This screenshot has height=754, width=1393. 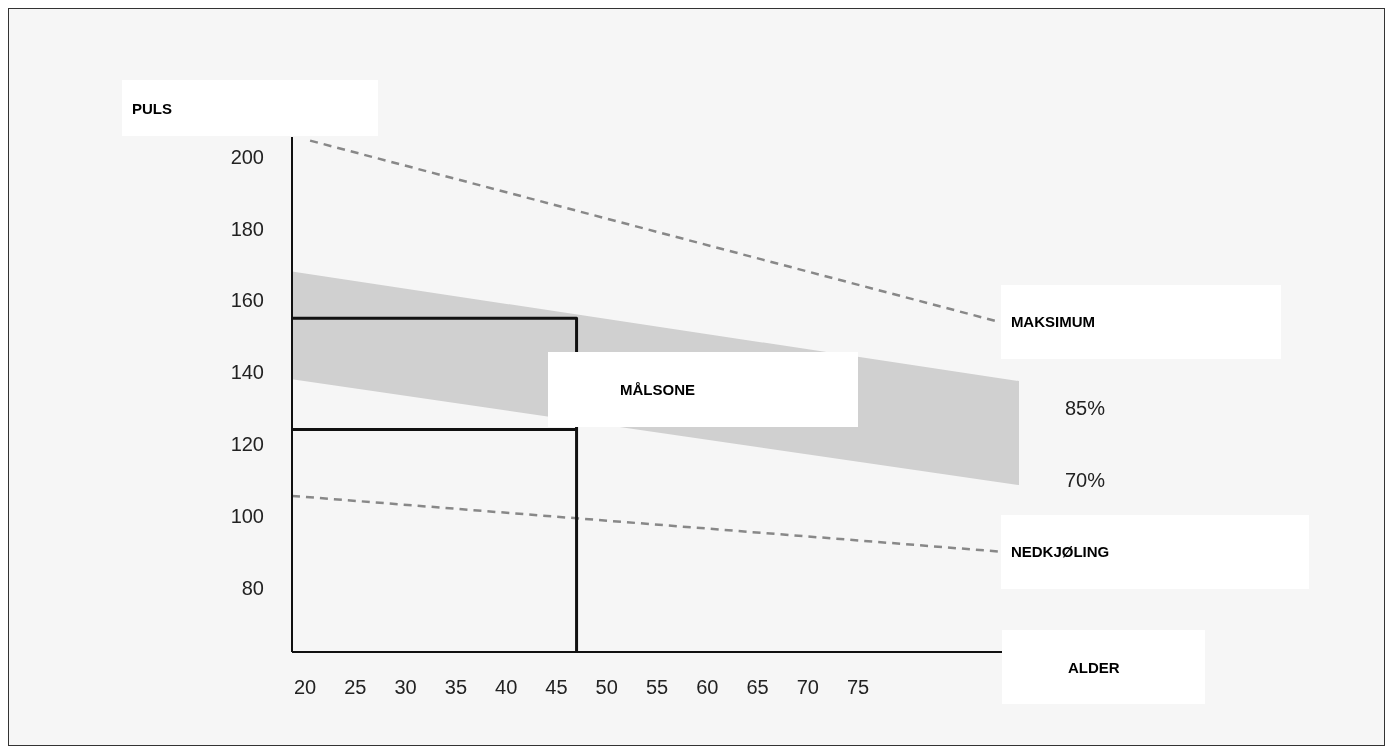 I want to click on y-tick-label: 140, so click(x=247, y=372).